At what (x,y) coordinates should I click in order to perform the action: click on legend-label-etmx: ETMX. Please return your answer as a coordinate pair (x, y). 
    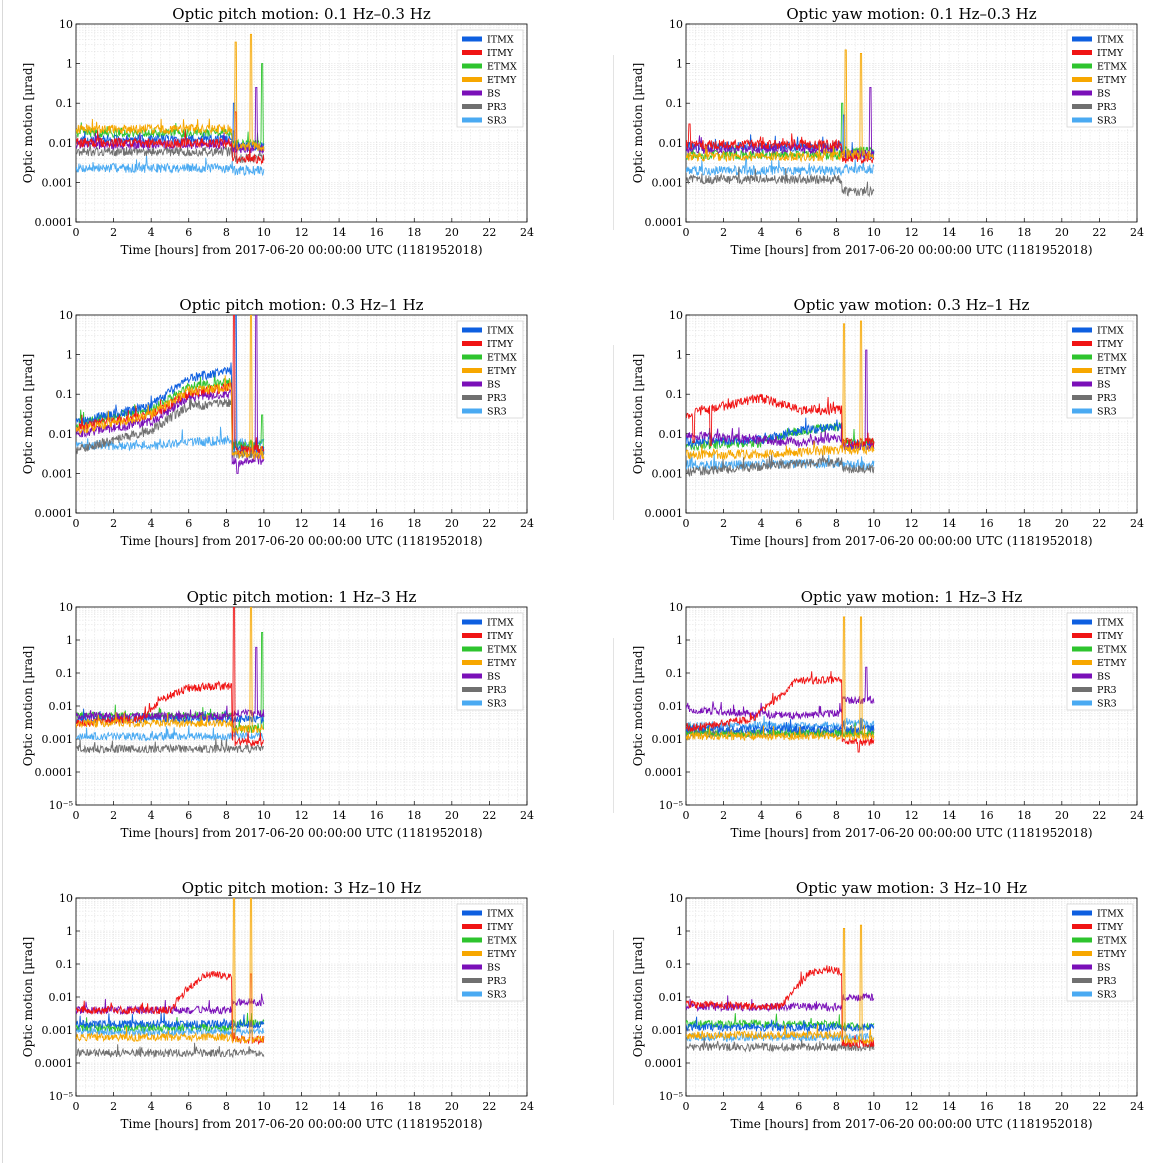
    Looking at the image, I should click on (502, 941).